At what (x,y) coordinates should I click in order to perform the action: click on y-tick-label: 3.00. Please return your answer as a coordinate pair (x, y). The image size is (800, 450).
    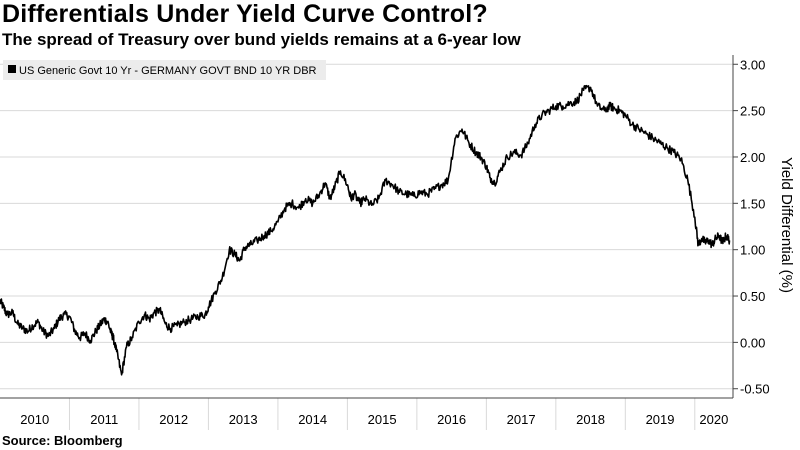
    Looking at the image, I should click on (752, 64).